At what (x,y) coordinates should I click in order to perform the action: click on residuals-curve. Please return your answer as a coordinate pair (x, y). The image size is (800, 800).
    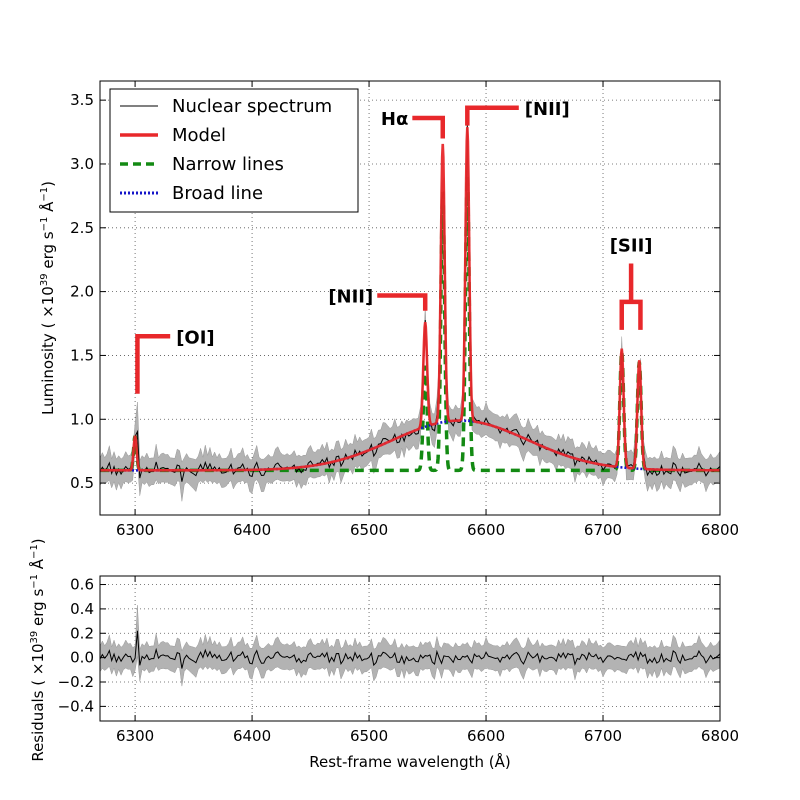
    Looking at the image, I should click on (410, 649).